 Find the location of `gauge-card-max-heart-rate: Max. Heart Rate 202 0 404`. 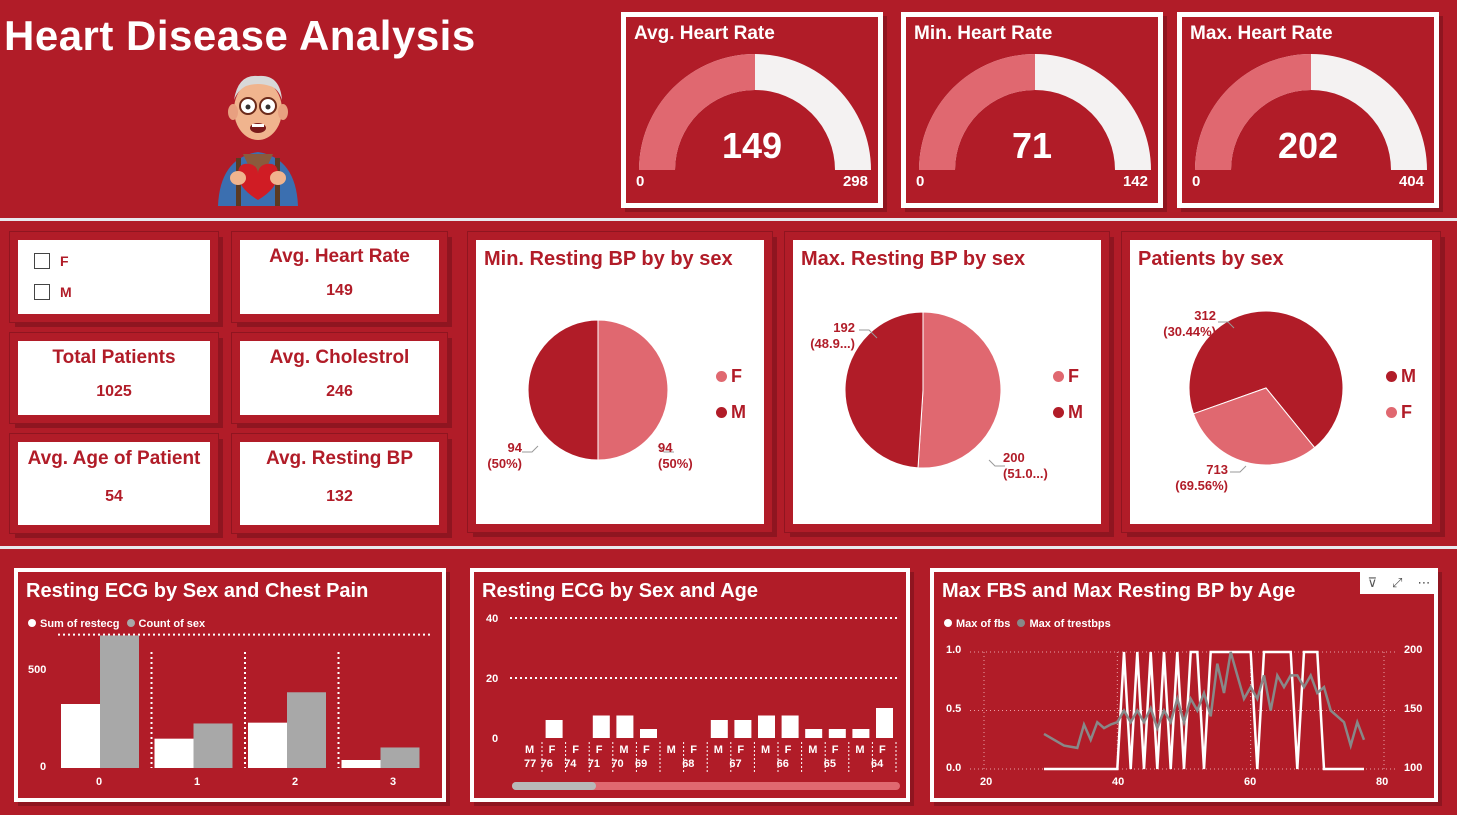

gauge-card-max-heart-rate: Max. Heart Rate 202 0 404 is located at coordinates (1308, 110).